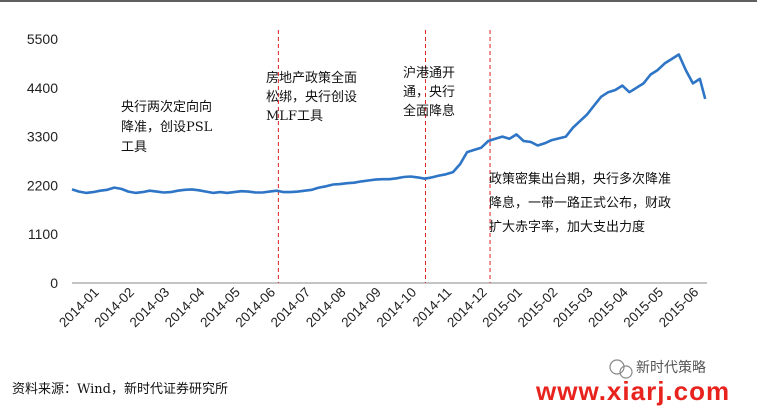 This screenshot has height=408, width=757. Describe the element at coordinates (167, 127) in the screenshot. I see `annotation-1: 央行两次定向向降准，创设PSL 工具` at that location.